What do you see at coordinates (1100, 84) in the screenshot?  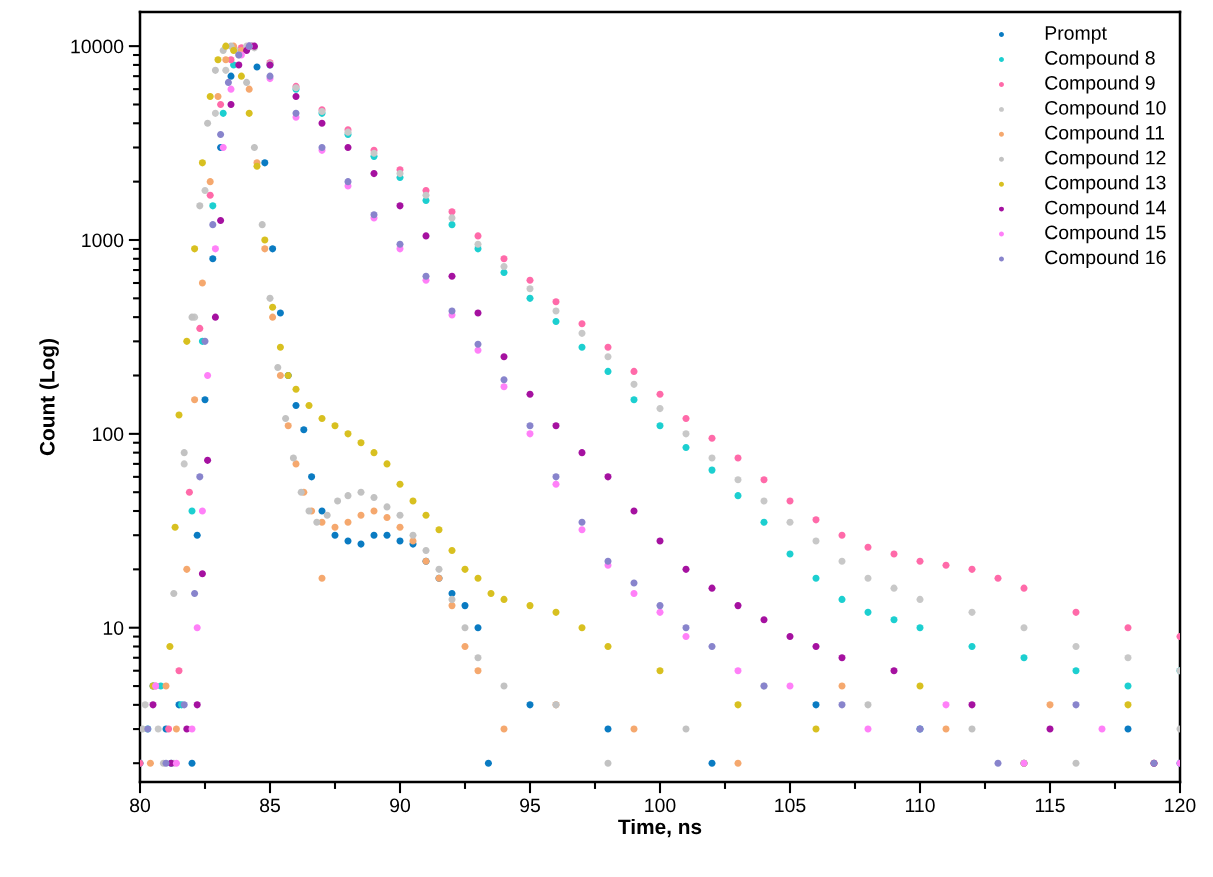 I see `legend-label: Compound 9` at bounding box center [1100, 84].